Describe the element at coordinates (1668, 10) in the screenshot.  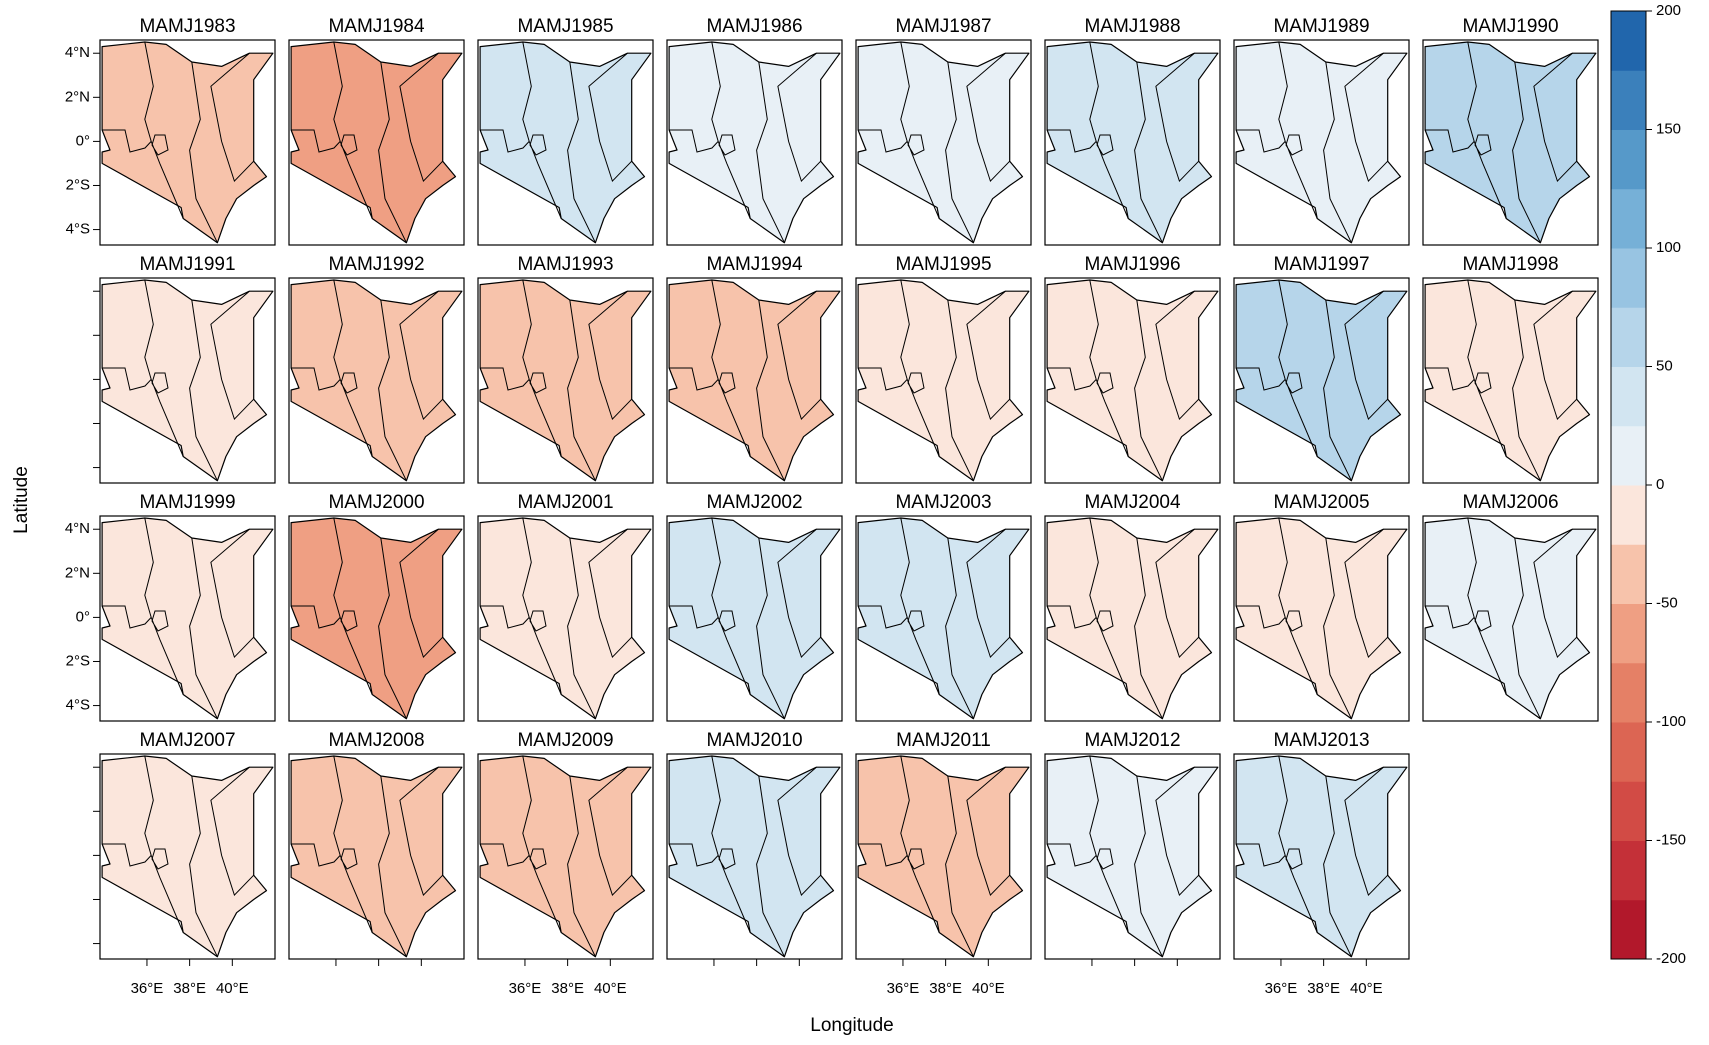
I see `colorbar-tick-label: 200` at that location.